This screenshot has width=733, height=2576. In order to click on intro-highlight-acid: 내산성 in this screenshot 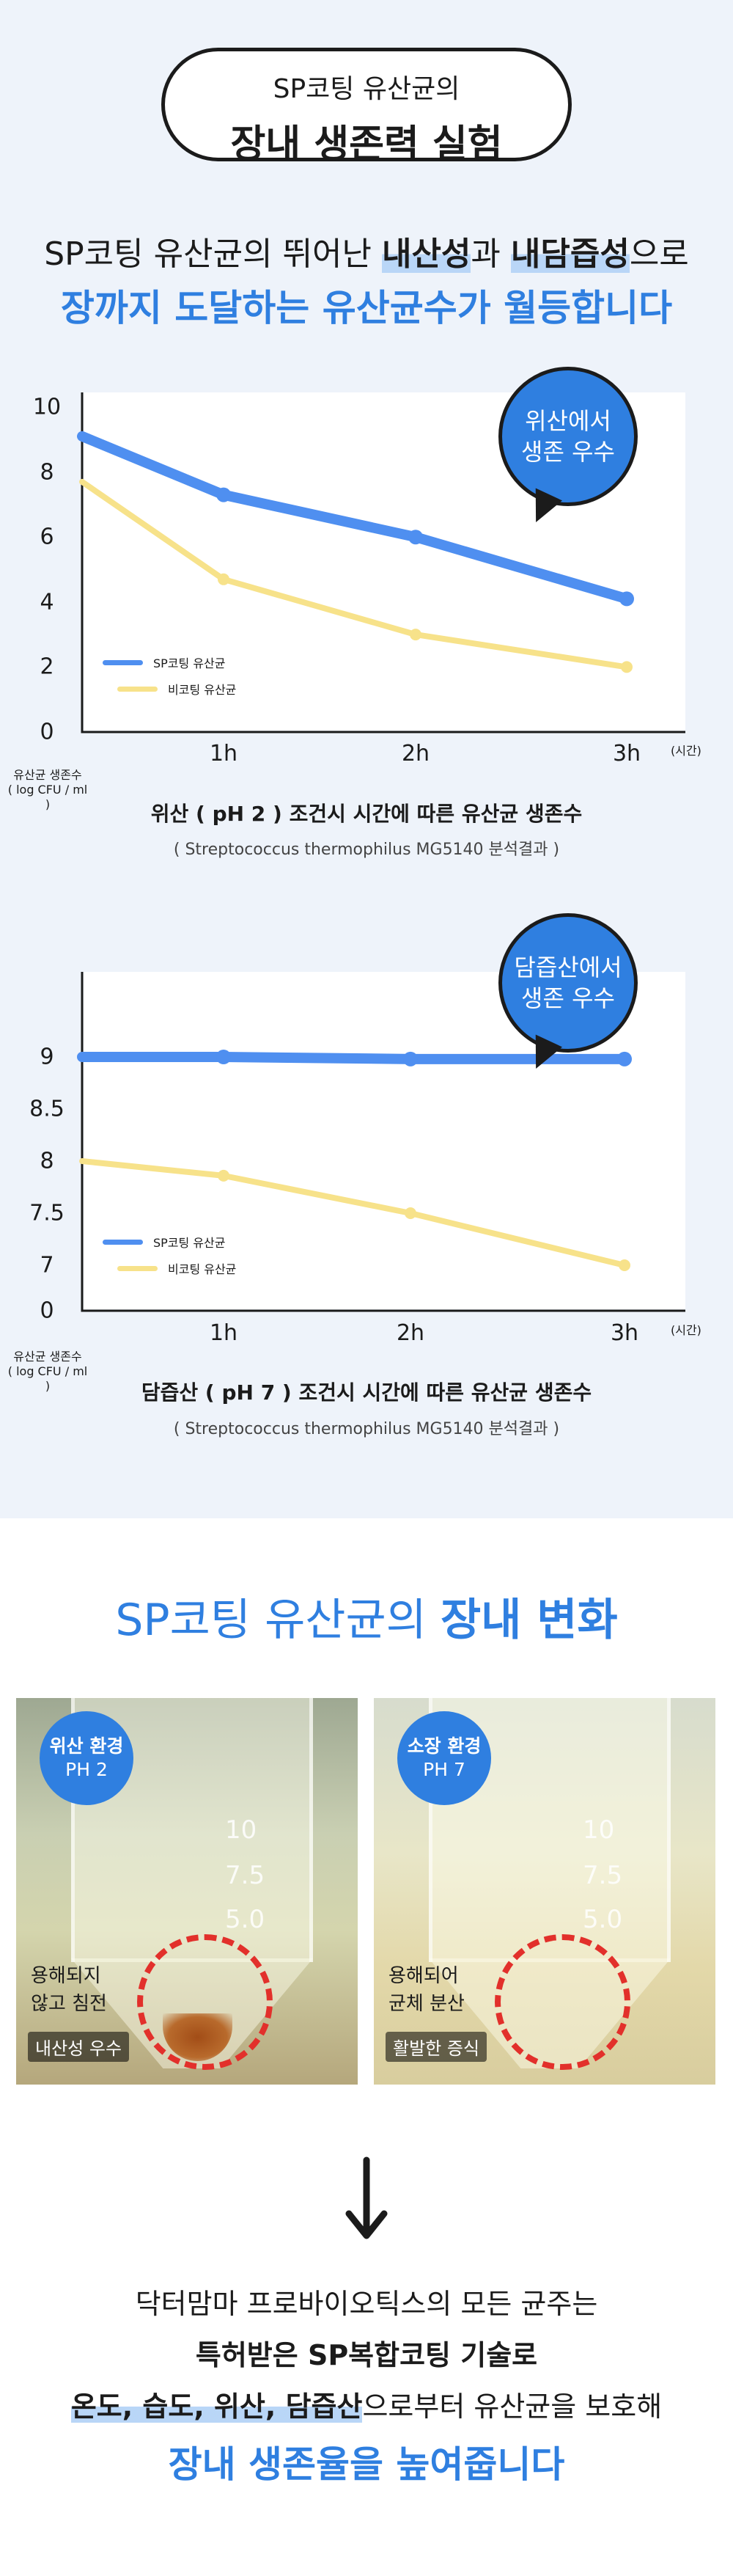, I will do `click(426, 254)`.